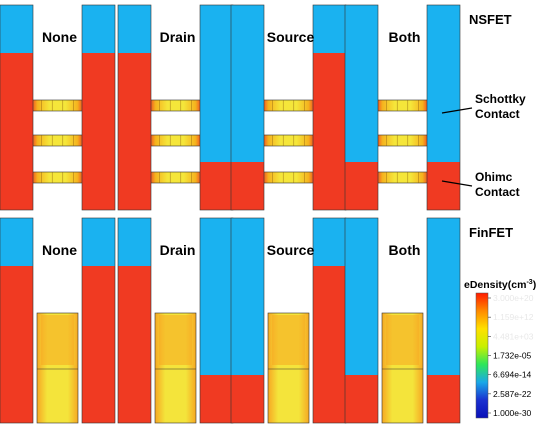 This screenshot has width=550, height=430. I want to click on colorbar-tick-label: 2.587e-22, so click(512, 394).